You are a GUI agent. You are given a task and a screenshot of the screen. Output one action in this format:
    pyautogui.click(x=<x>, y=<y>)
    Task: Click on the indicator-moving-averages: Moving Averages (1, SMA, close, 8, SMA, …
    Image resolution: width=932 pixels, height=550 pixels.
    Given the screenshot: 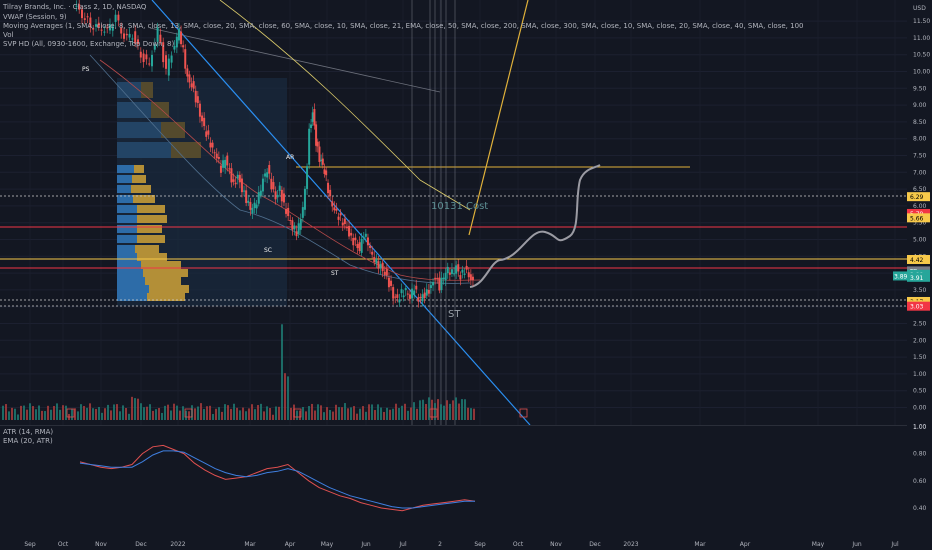 What is the action you would take?
    pyautogui.click(x=403, y=26)
    